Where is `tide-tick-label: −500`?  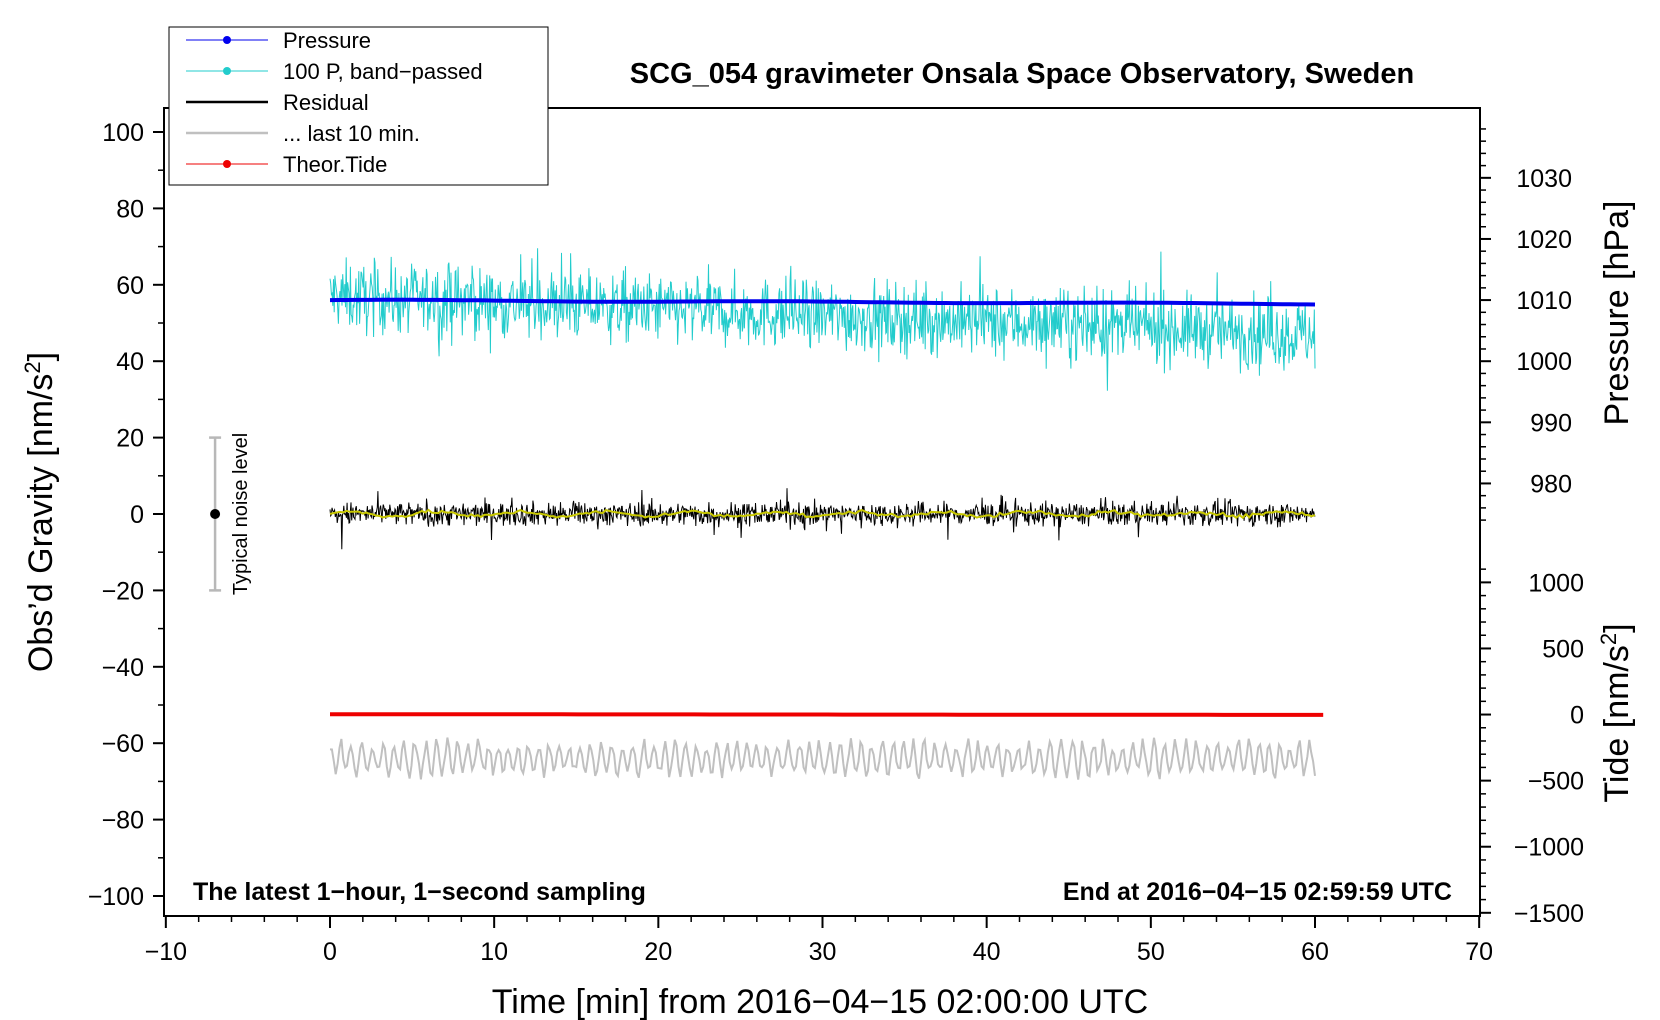
tide-tick-label: −500 is located at coordinates (1556, 782).